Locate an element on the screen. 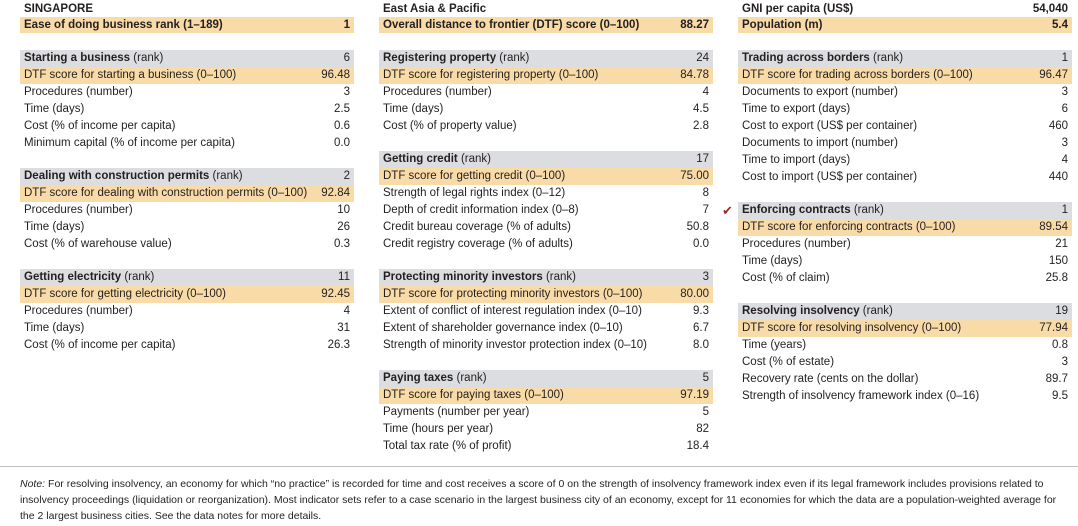  ease-rank-row: Ease of doing business rank (1–189) 1 is located at coordinates (187, 25).